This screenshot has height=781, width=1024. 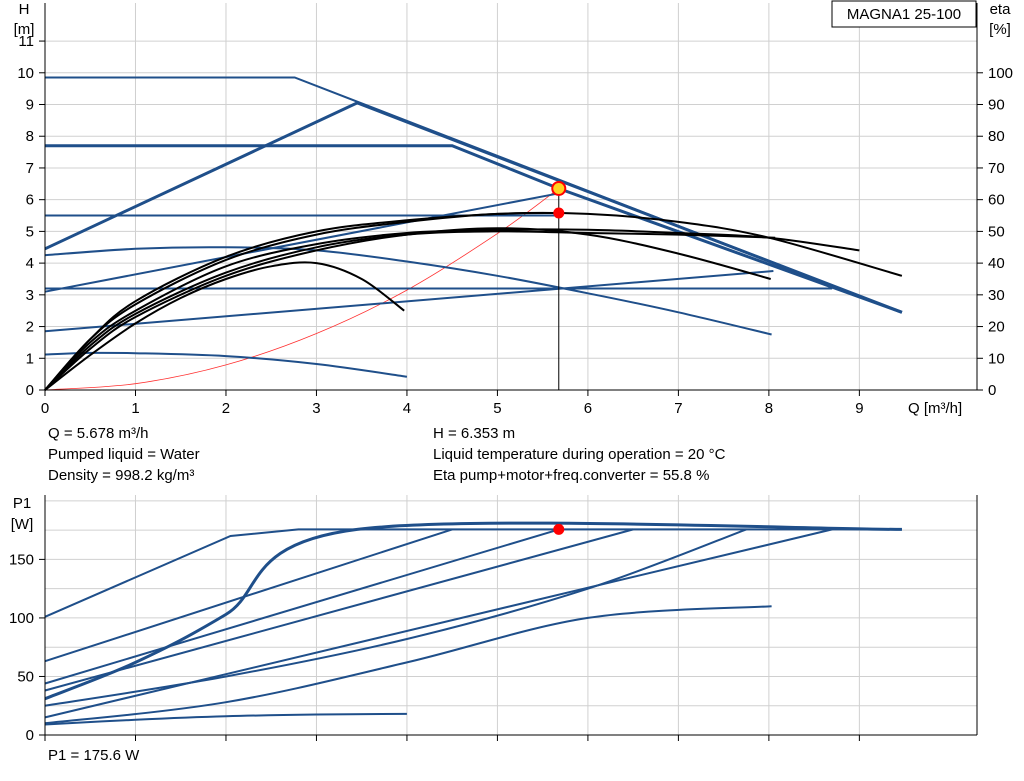 I want to click on y-tick-label-left: 100, so click(x=21, y=618).